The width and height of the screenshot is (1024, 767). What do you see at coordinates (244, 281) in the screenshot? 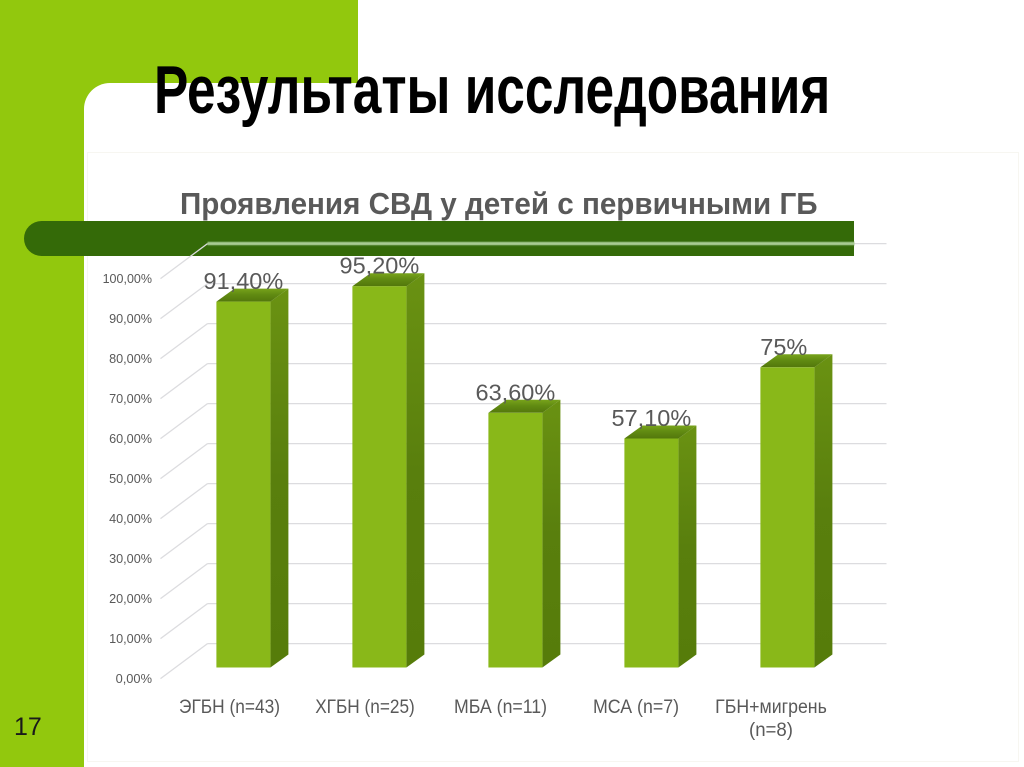
I see `svg-text: 91,40%` at bounding box center [244, 281].